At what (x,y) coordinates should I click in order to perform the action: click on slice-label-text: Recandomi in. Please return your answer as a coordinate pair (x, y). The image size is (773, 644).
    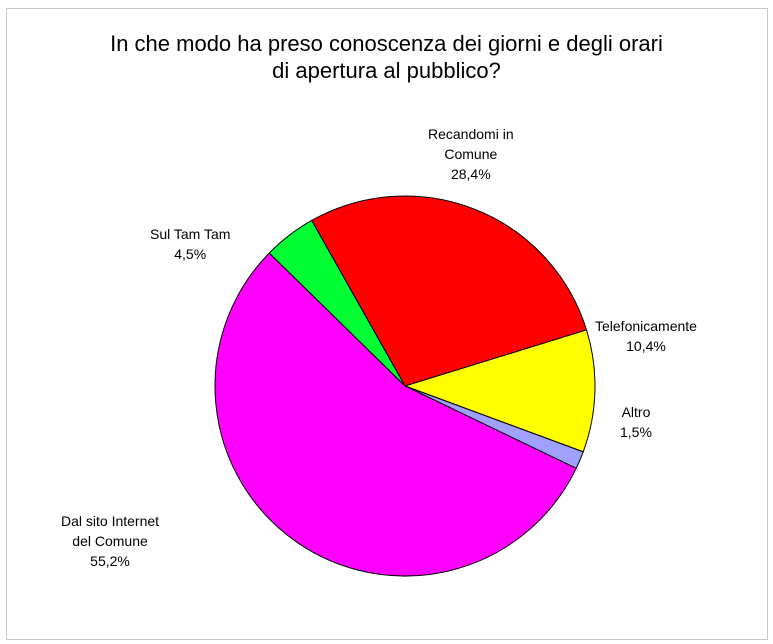
    Looking at the image, I should click on (471, 134).